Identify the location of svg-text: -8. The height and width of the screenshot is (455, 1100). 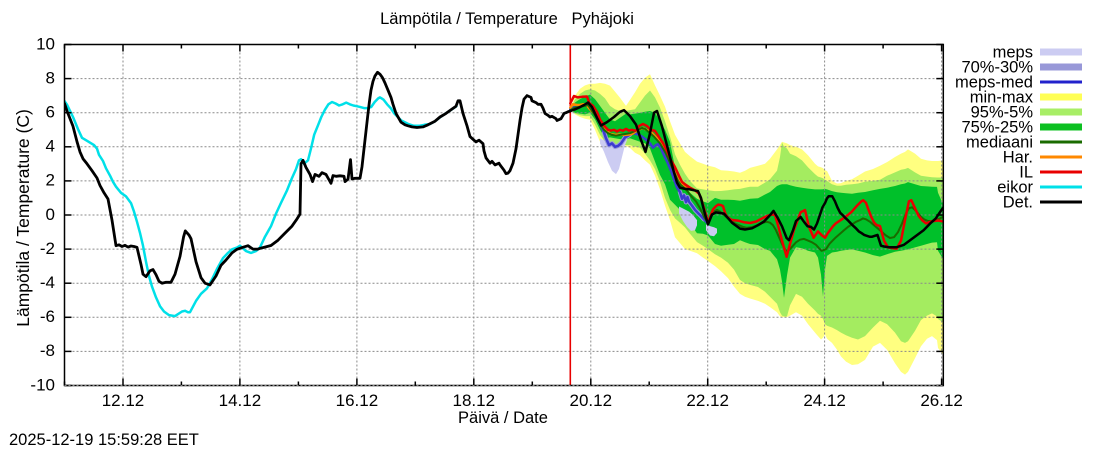
(47, 350).